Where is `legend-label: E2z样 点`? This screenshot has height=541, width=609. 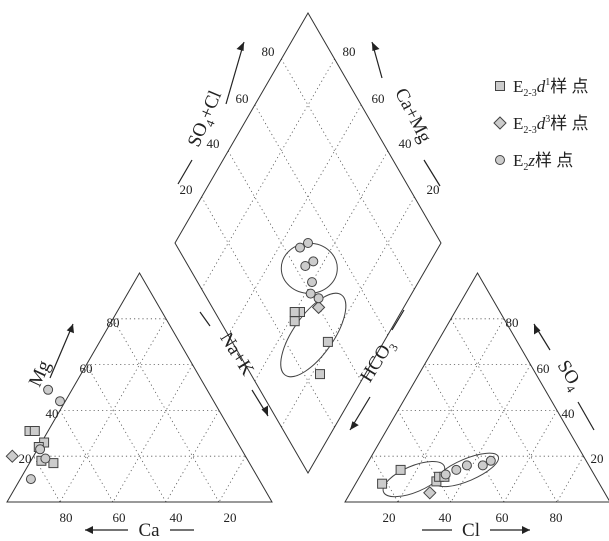
legend-label: E2z样 点 is located at coordinates (543, 162).